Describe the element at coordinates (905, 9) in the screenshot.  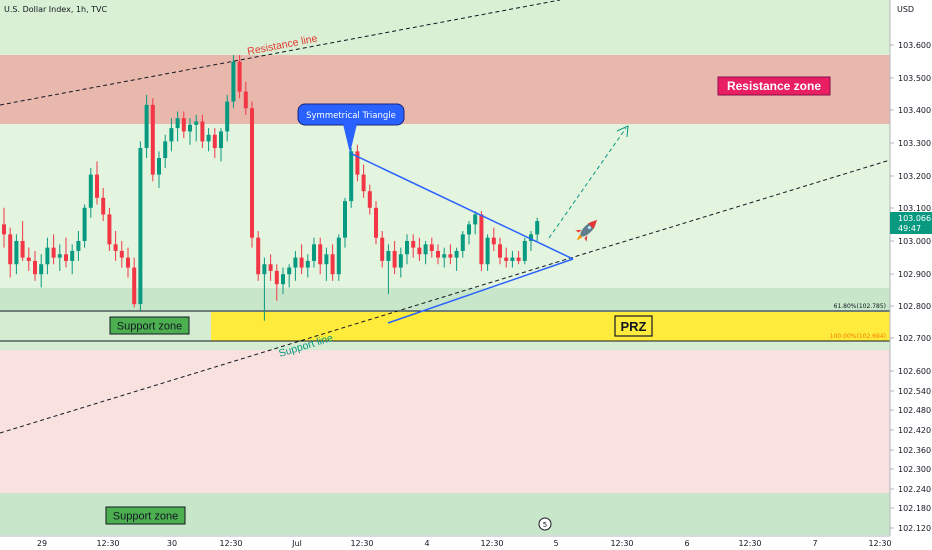
I see `currency-label: USD` at that location.